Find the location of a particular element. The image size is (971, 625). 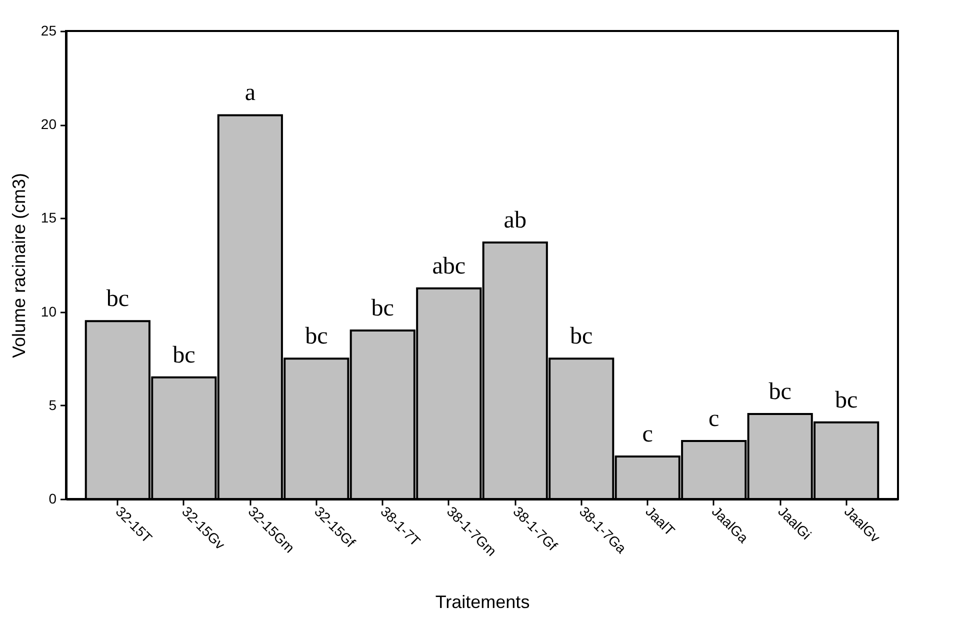

annotation: abc is located at coordinates (449, 266).